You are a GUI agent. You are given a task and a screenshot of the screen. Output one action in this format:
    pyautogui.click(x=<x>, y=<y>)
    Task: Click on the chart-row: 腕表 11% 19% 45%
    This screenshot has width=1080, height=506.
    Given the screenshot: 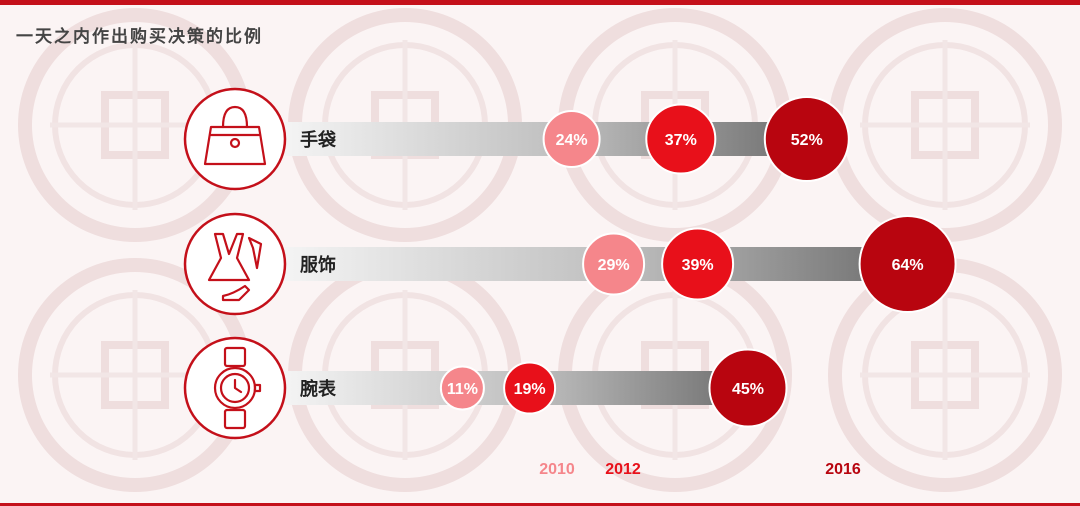 What is the action you would take?
    pyautogui.click(x=485, y=388)
    